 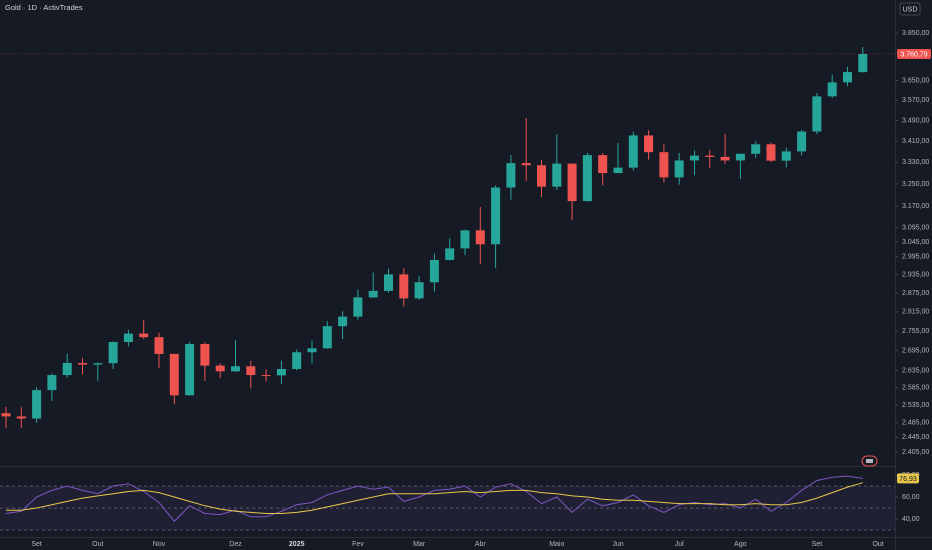 What do you see at coordinates (617, 544) in the screenshot?
I see `x-tick-label: Jun` at bounding box center [617, 544].